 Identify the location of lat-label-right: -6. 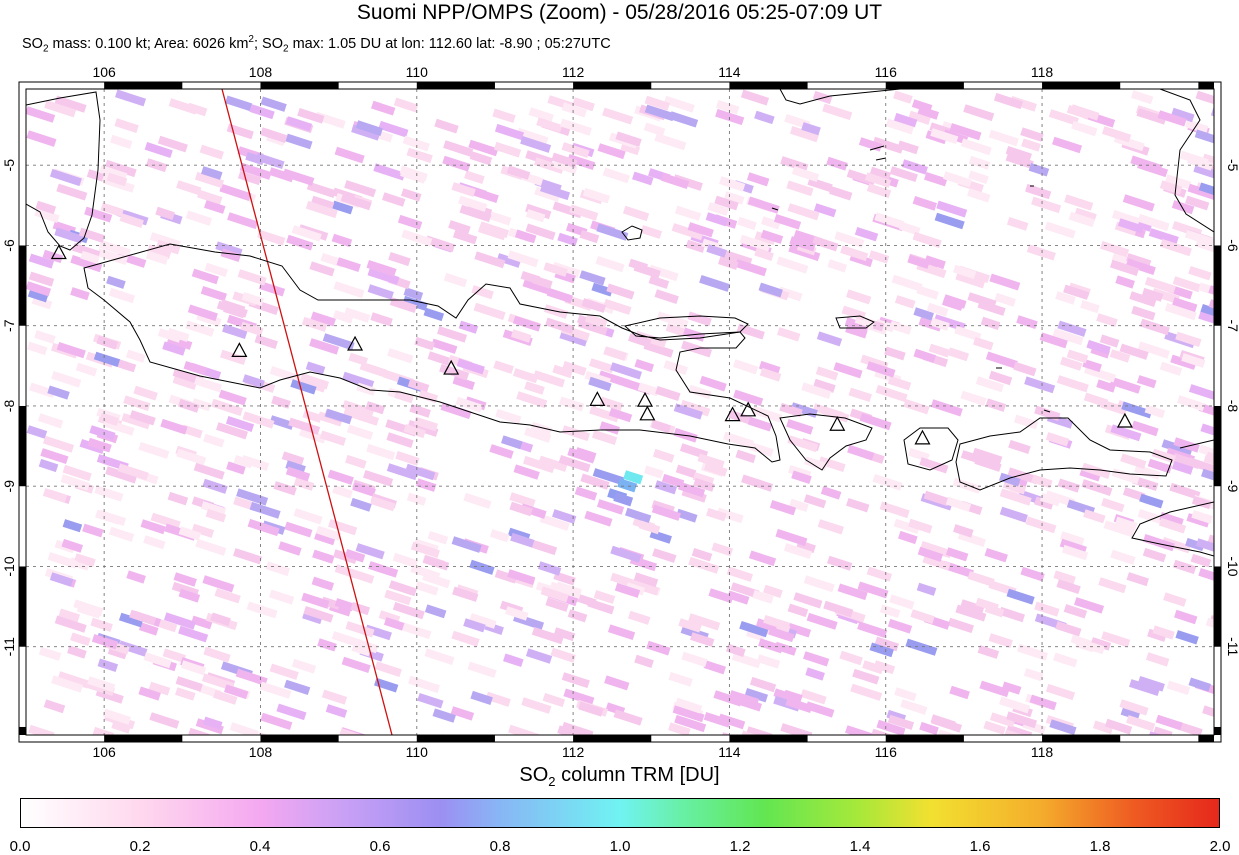
(1232, 245).